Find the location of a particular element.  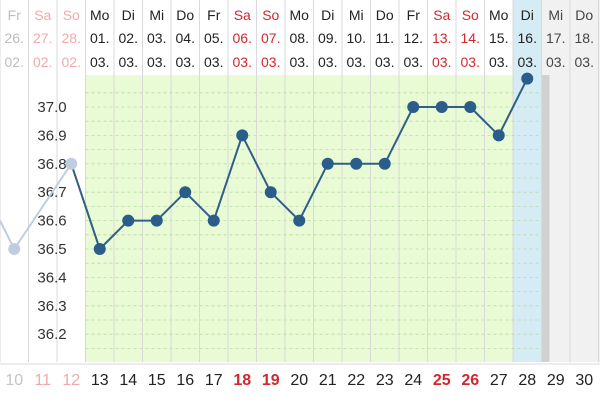

date-label: 03. is located at coordinates (156, 38).